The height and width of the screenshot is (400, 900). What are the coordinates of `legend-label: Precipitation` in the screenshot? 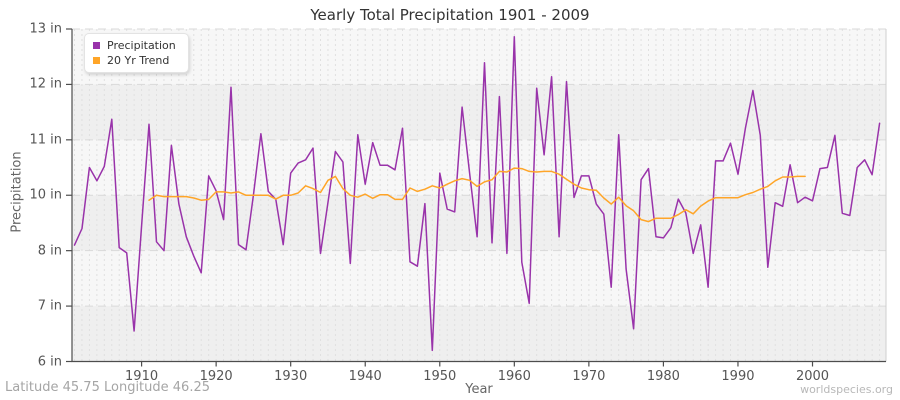 It's located at (141, 45).